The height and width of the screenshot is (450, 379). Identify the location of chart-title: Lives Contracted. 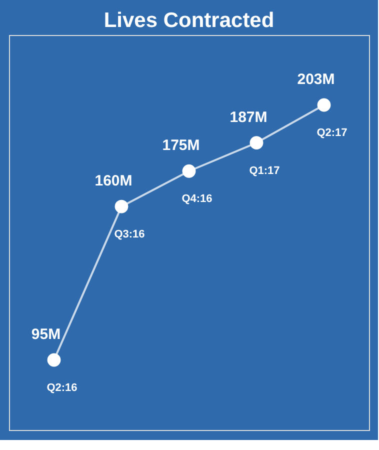
(189, 20).